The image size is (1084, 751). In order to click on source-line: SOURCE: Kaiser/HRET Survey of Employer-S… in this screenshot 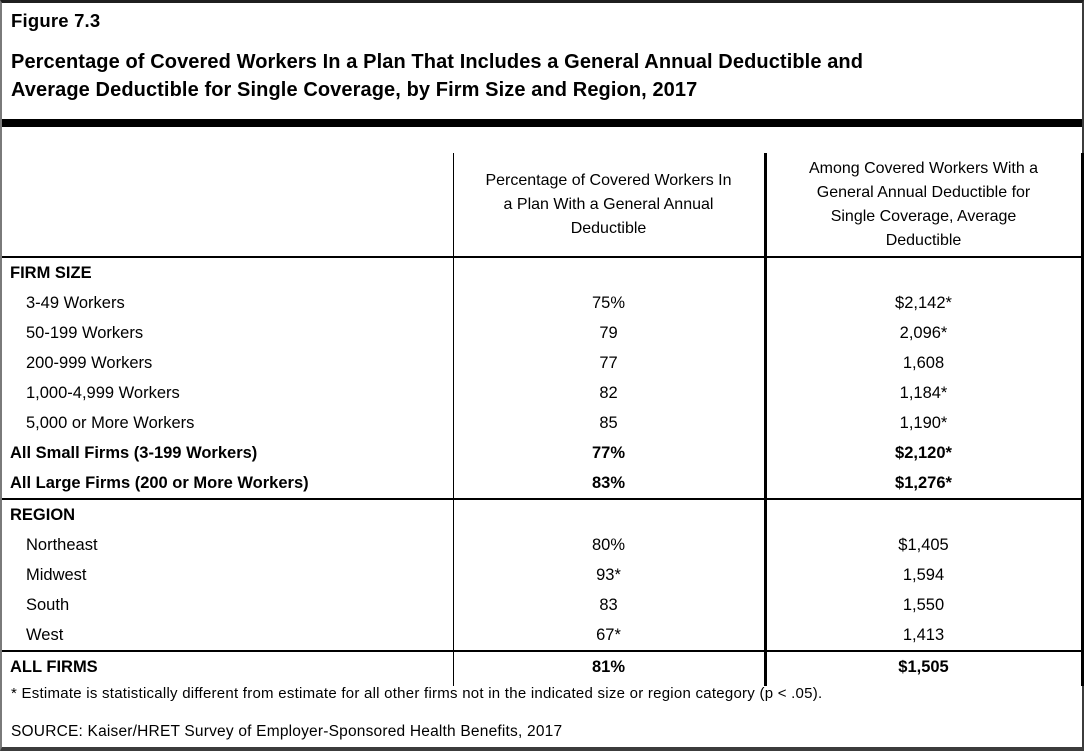, I will do `click(287, 731)`.